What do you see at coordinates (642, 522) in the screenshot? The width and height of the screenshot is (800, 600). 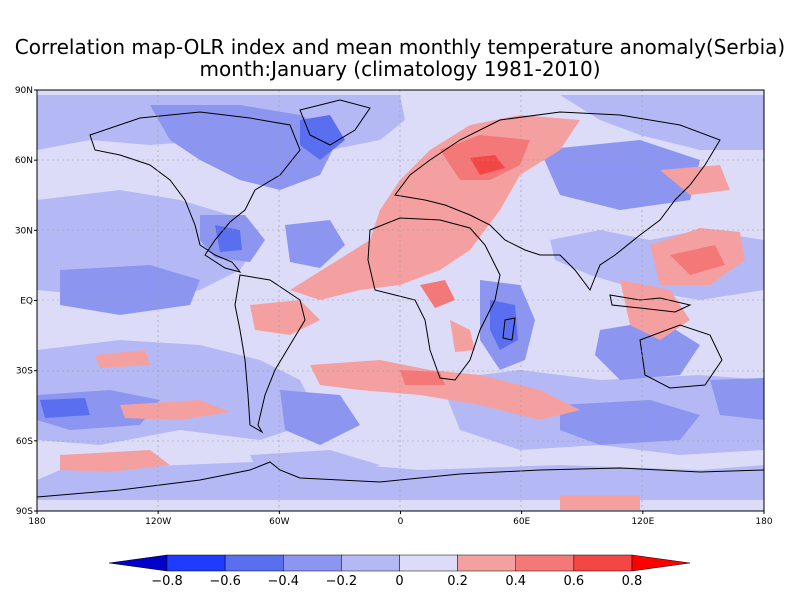 I see `lon-tick-label: 120E` at bounding box center [642, 522].